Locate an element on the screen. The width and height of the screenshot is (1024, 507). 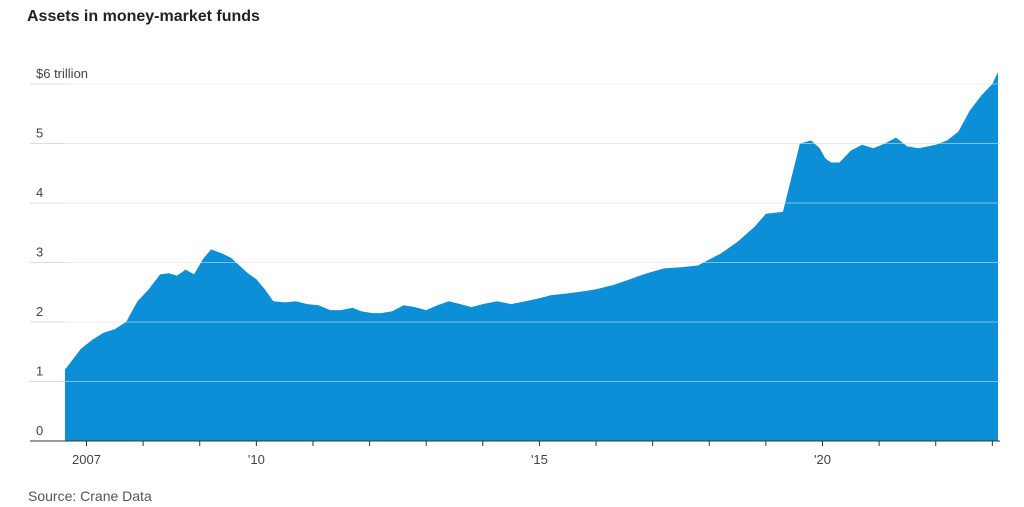
y-tick-label: 4 is located at coordinates (39, 192).